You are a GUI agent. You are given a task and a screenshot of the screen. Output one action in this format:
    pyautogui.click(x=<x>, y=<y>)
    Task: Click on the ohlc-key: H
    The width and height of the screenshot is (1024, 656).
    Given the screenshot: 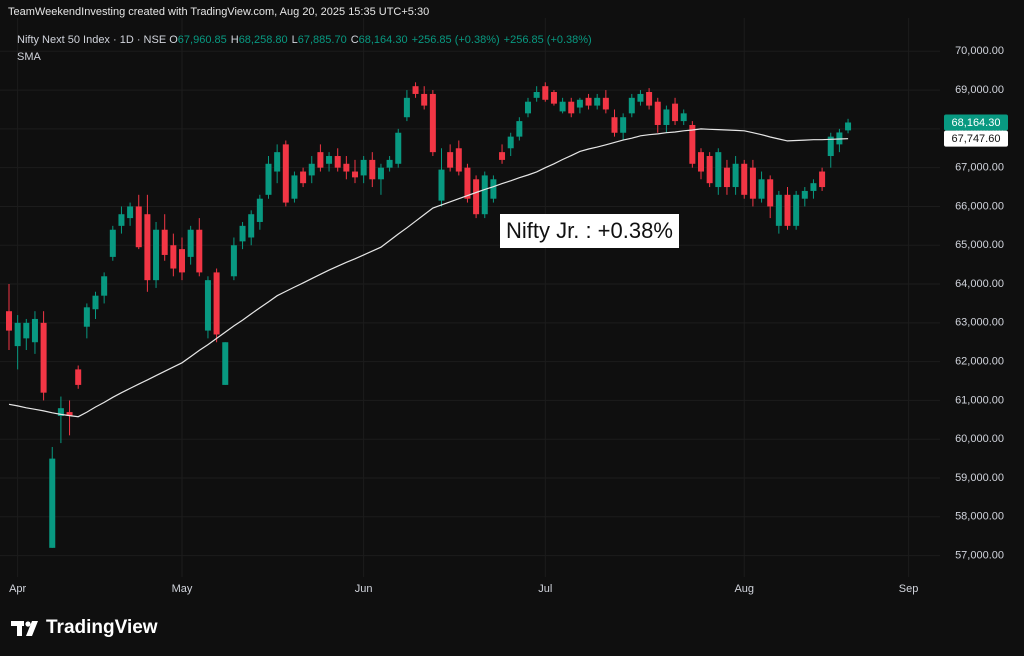 What is the action you would take?
    pyautogui.click(x=234, y=40)
    